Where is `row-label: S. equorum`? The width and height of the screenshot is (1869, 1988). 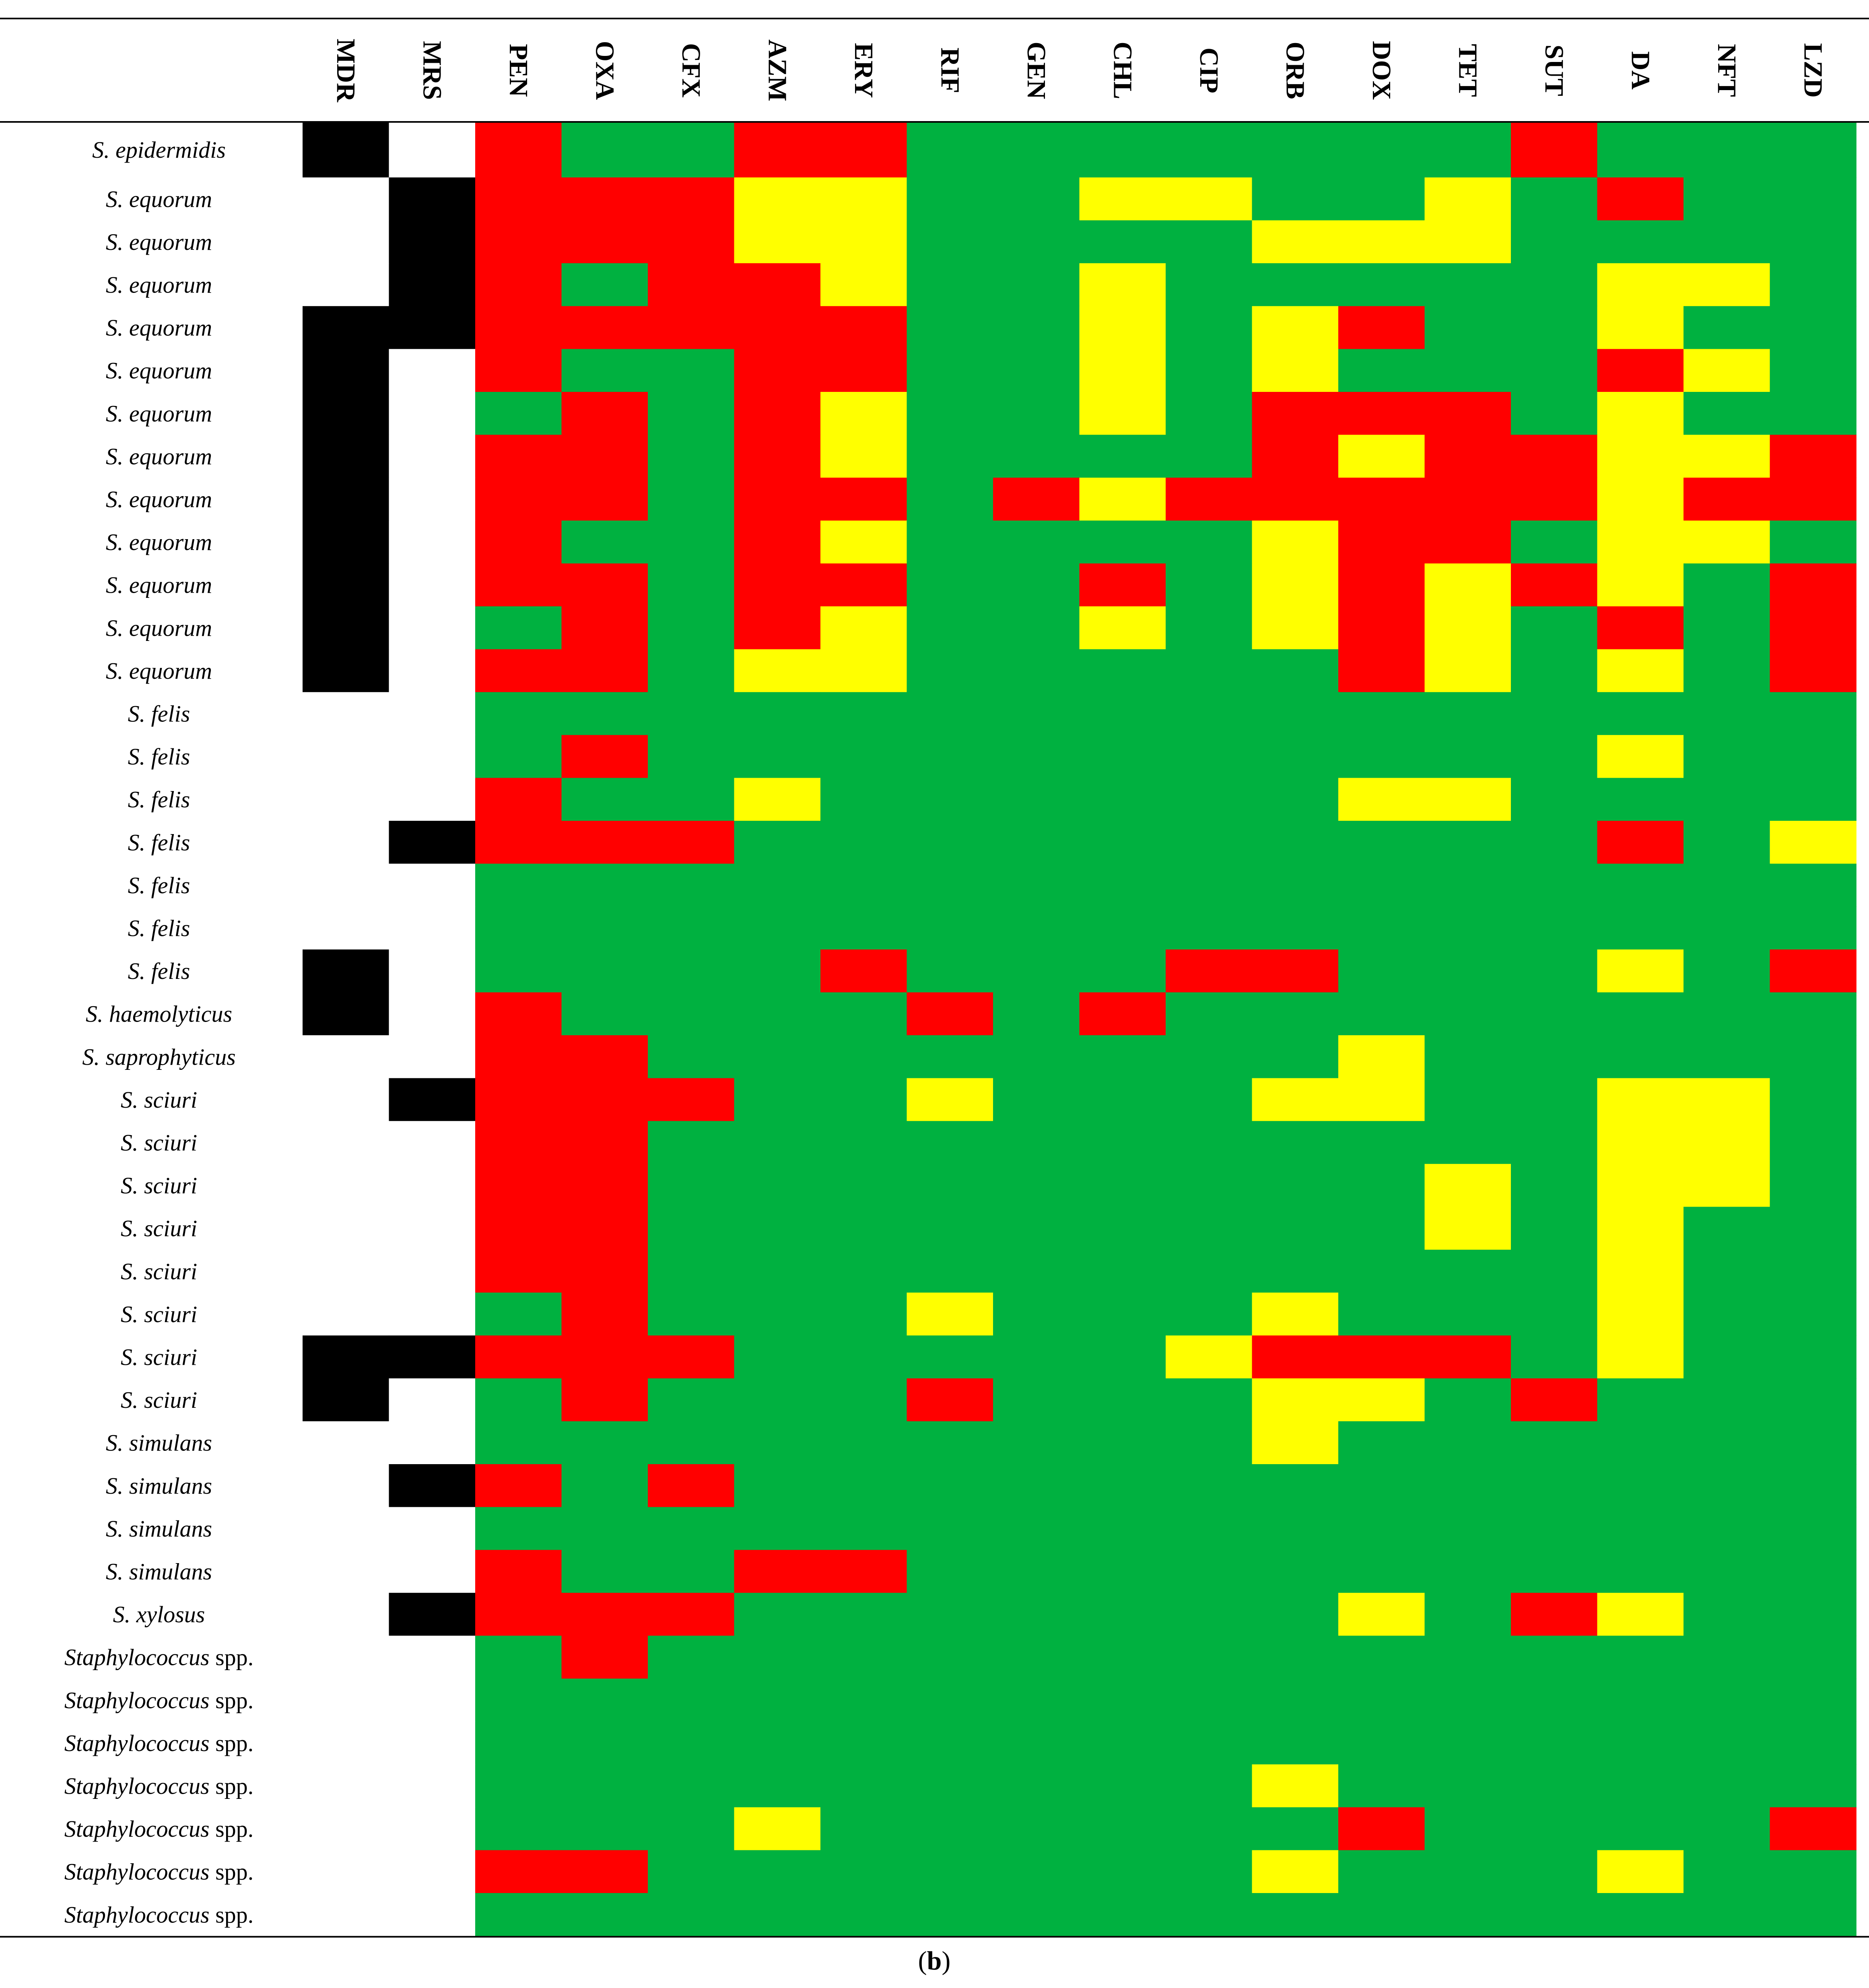
row-label: S. equorum is located at coordinates (159, 328).